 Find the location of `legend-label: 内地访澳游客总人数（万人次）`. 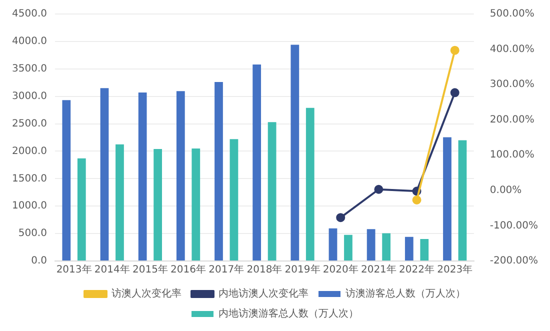

legend-label: 内地访澳游客总人数（万人次） is located at coordinates (288, 314).